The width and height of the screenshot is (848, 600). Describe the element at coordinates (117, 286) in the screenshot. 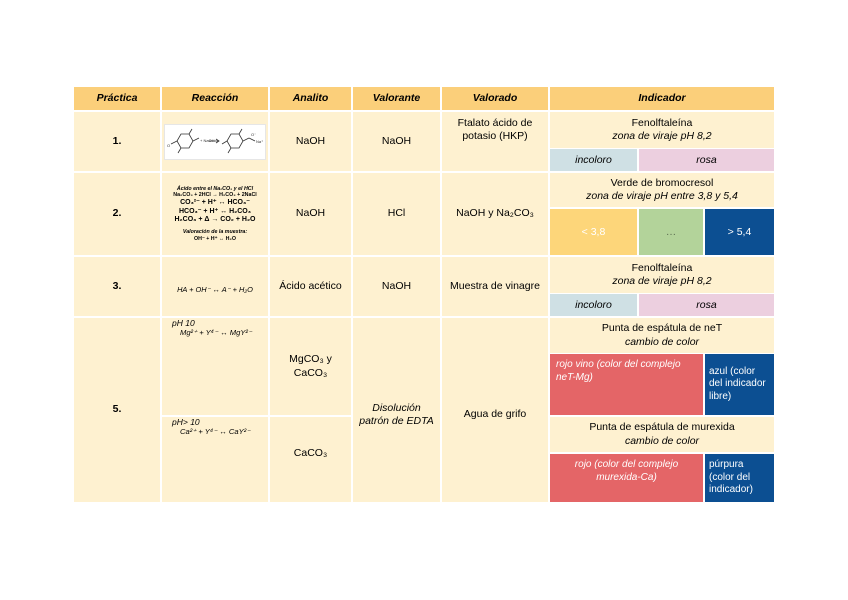

I see `row3-practica: 3.` at that location.